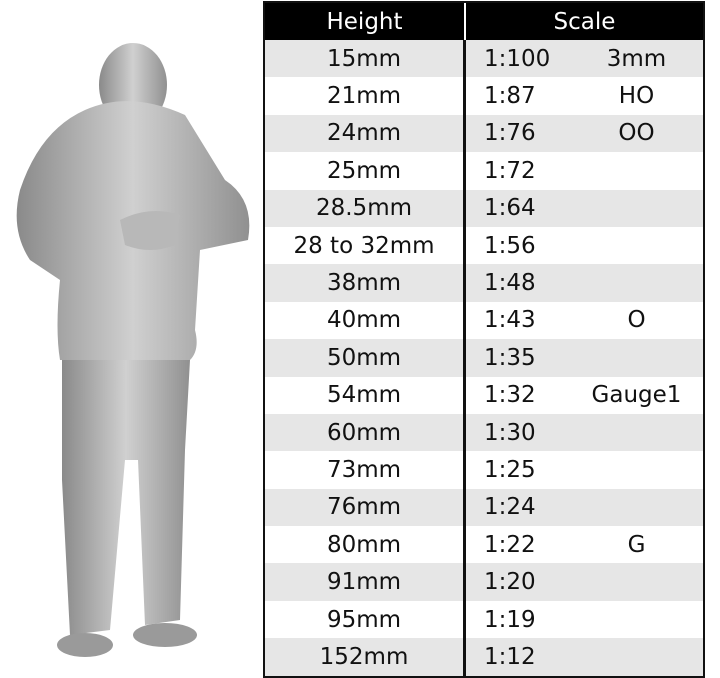 The image size is (720, 678). Describe the element at coordinates (510, 245) in the screenshot. I see `ratio-cell: 1:56` at that location.